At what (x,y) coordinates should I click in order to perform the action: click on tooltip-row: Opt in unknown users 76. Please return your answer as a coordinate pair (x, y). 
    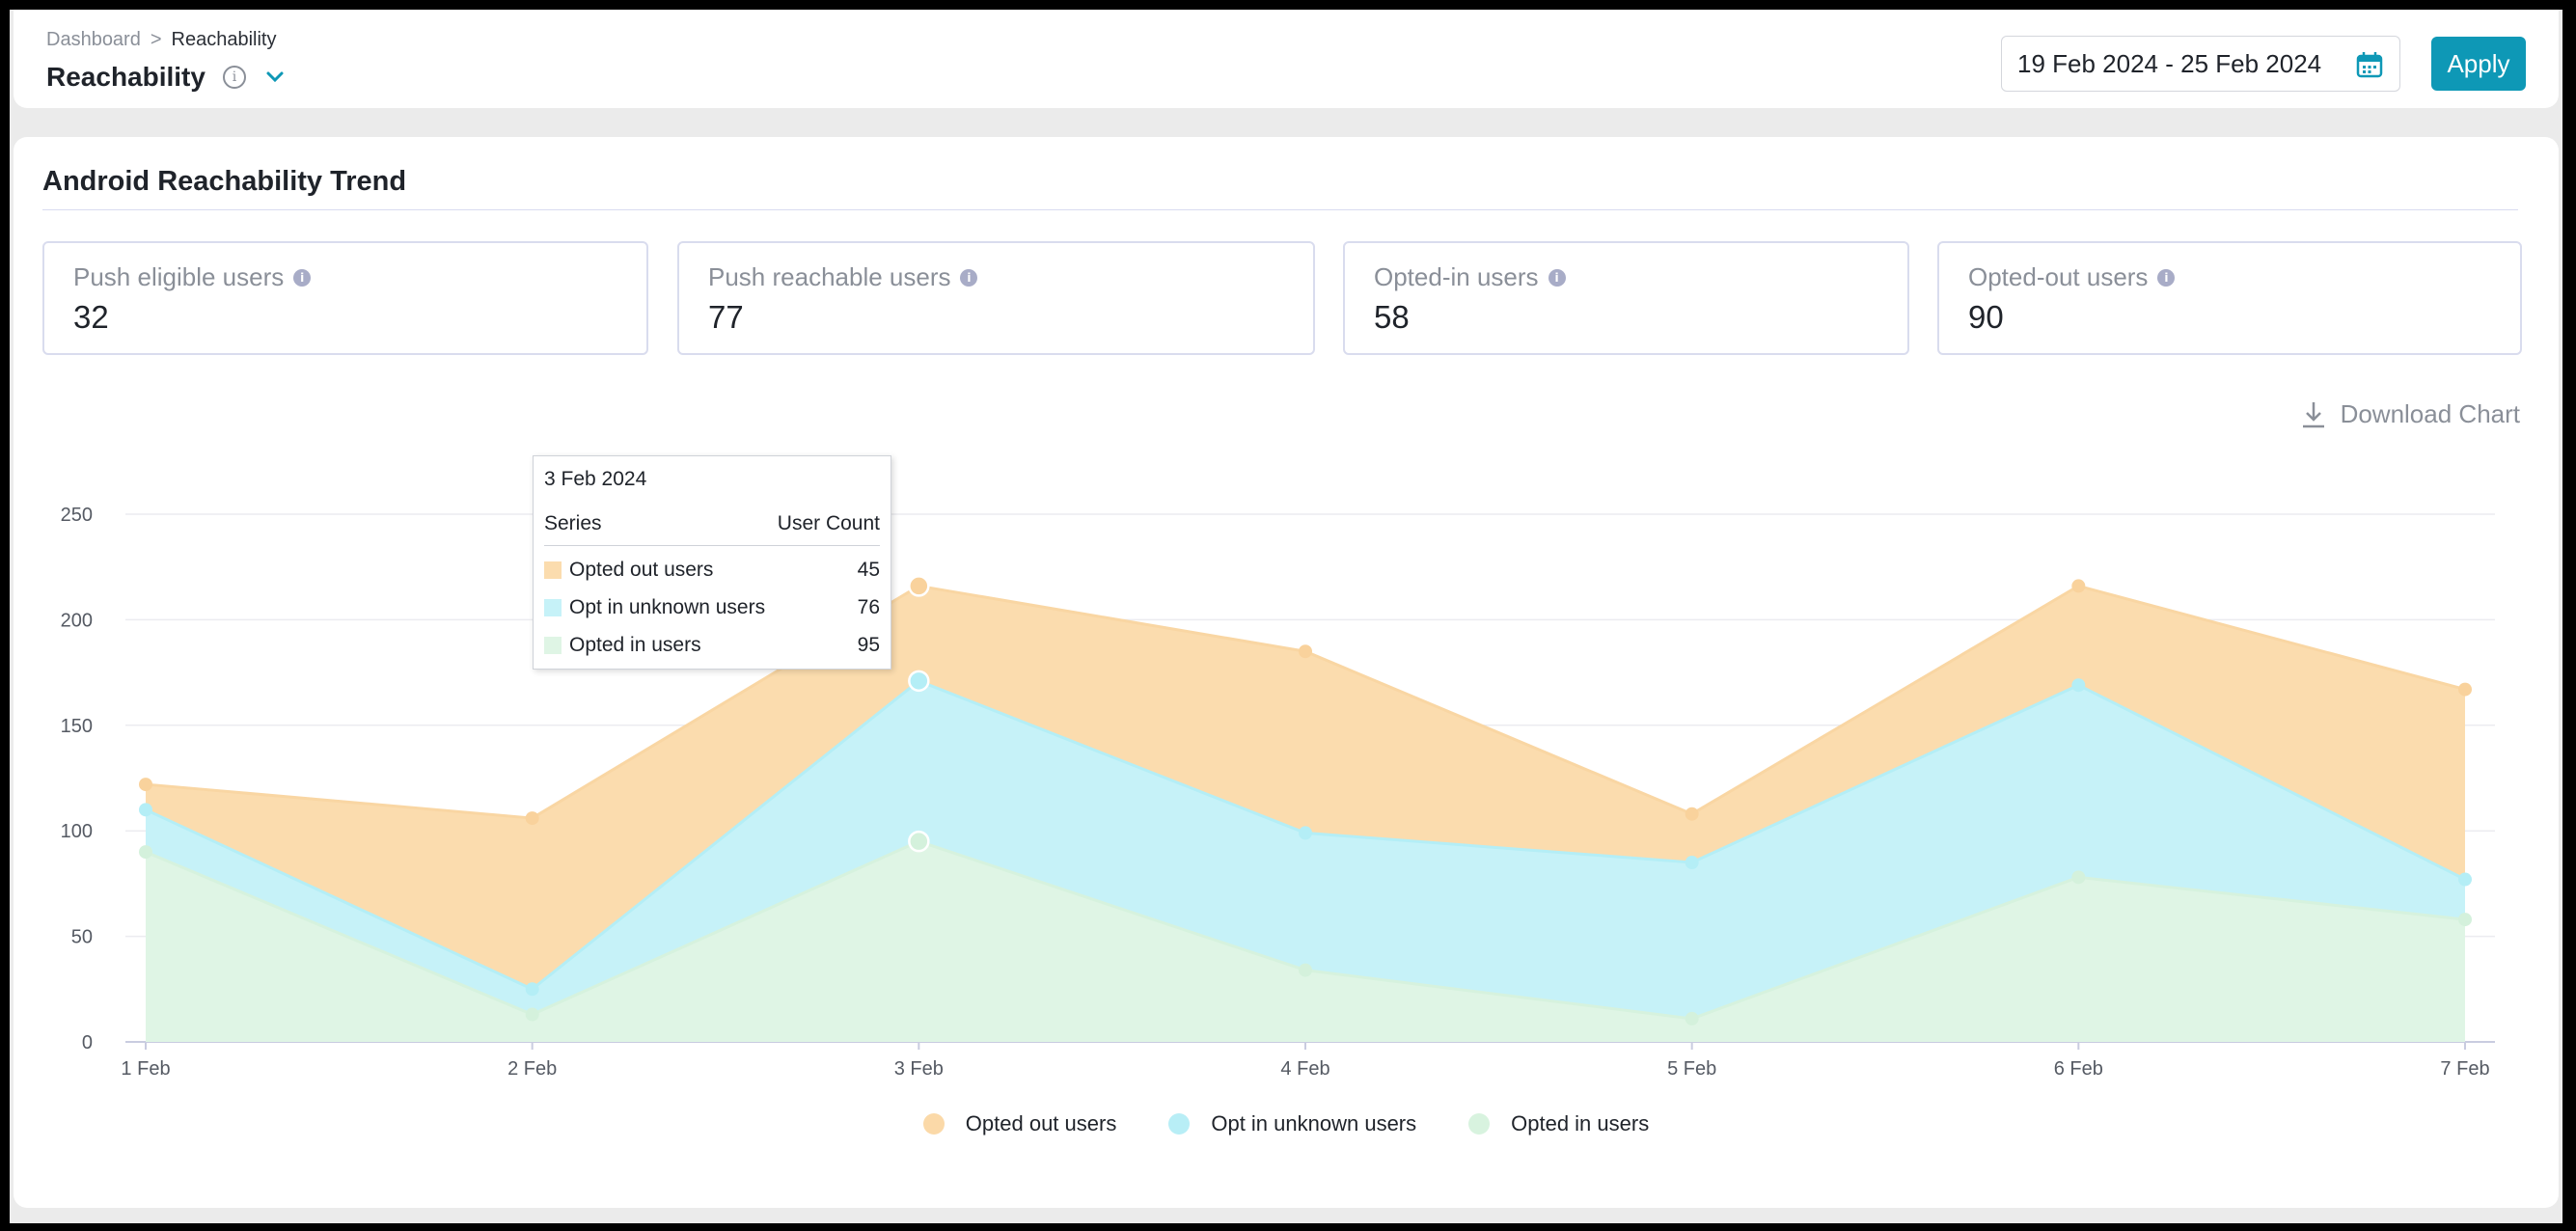
    Looking at the image, I should click on (712, 607).